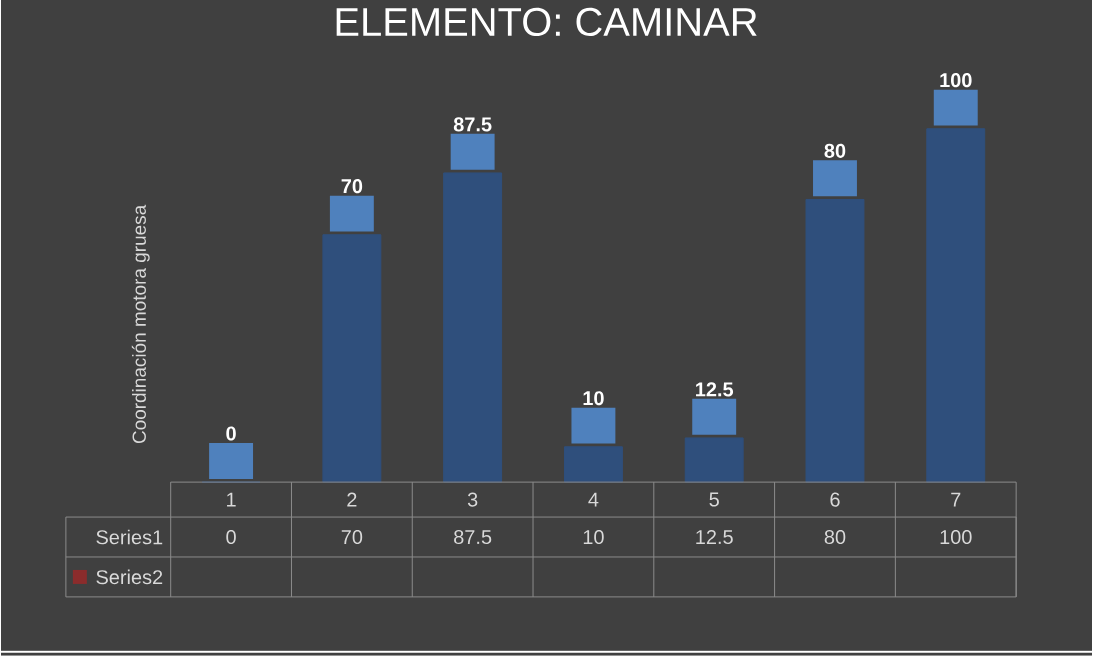 The height and width of the screenshot is (656, 1093). What do you see at coordinates (835, 537) in the screenshot?
I see `data-label: 80` at bounding box center [835, 537].